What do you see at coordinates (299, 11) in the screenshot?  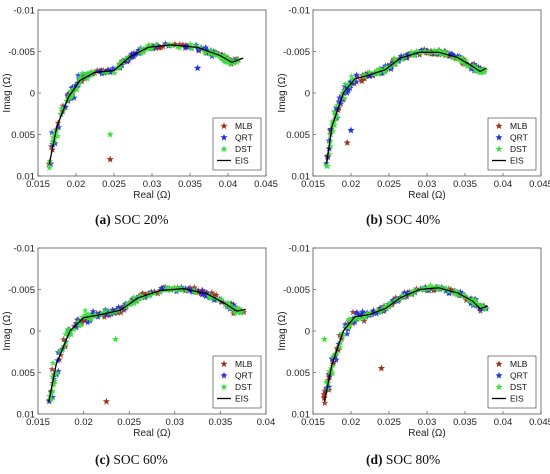 I see `y-tick-label: -0.01` at bounding box center [299, 11].